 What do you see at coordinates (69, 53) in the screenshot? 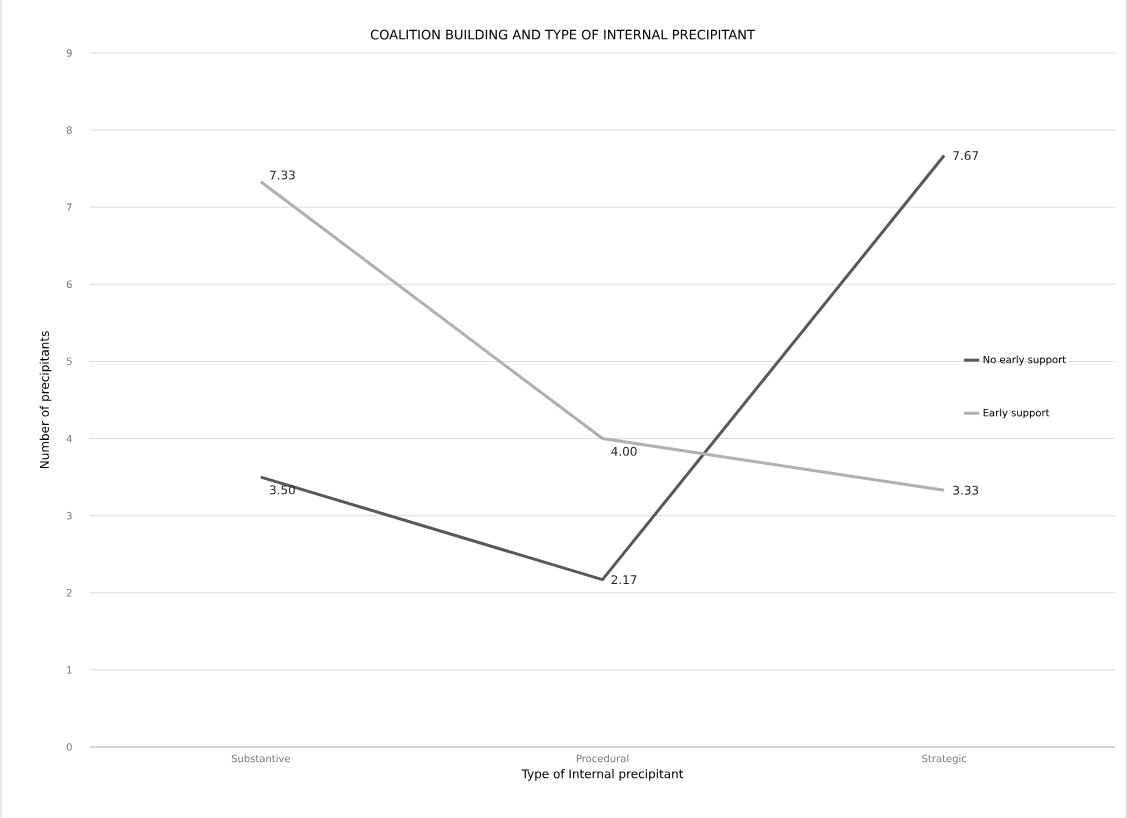
I see `y-tick-label: 9` at bounding box center [69, 53].